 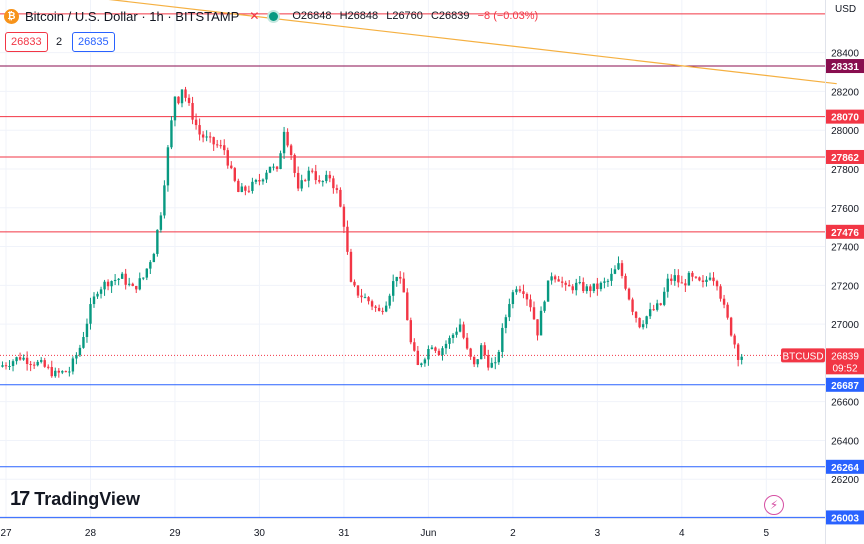 I want to click on last-price-label: 26839, so click(x=845, y=356).